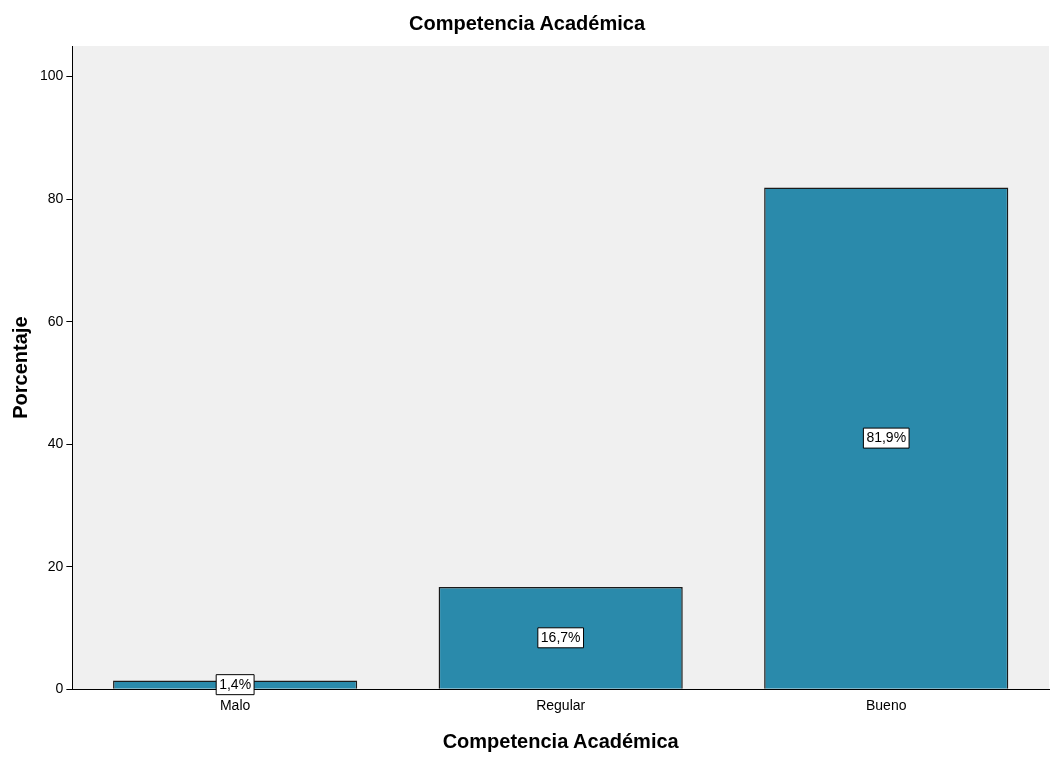  I want to click on y-tick-label: 100, so click(52, 75).